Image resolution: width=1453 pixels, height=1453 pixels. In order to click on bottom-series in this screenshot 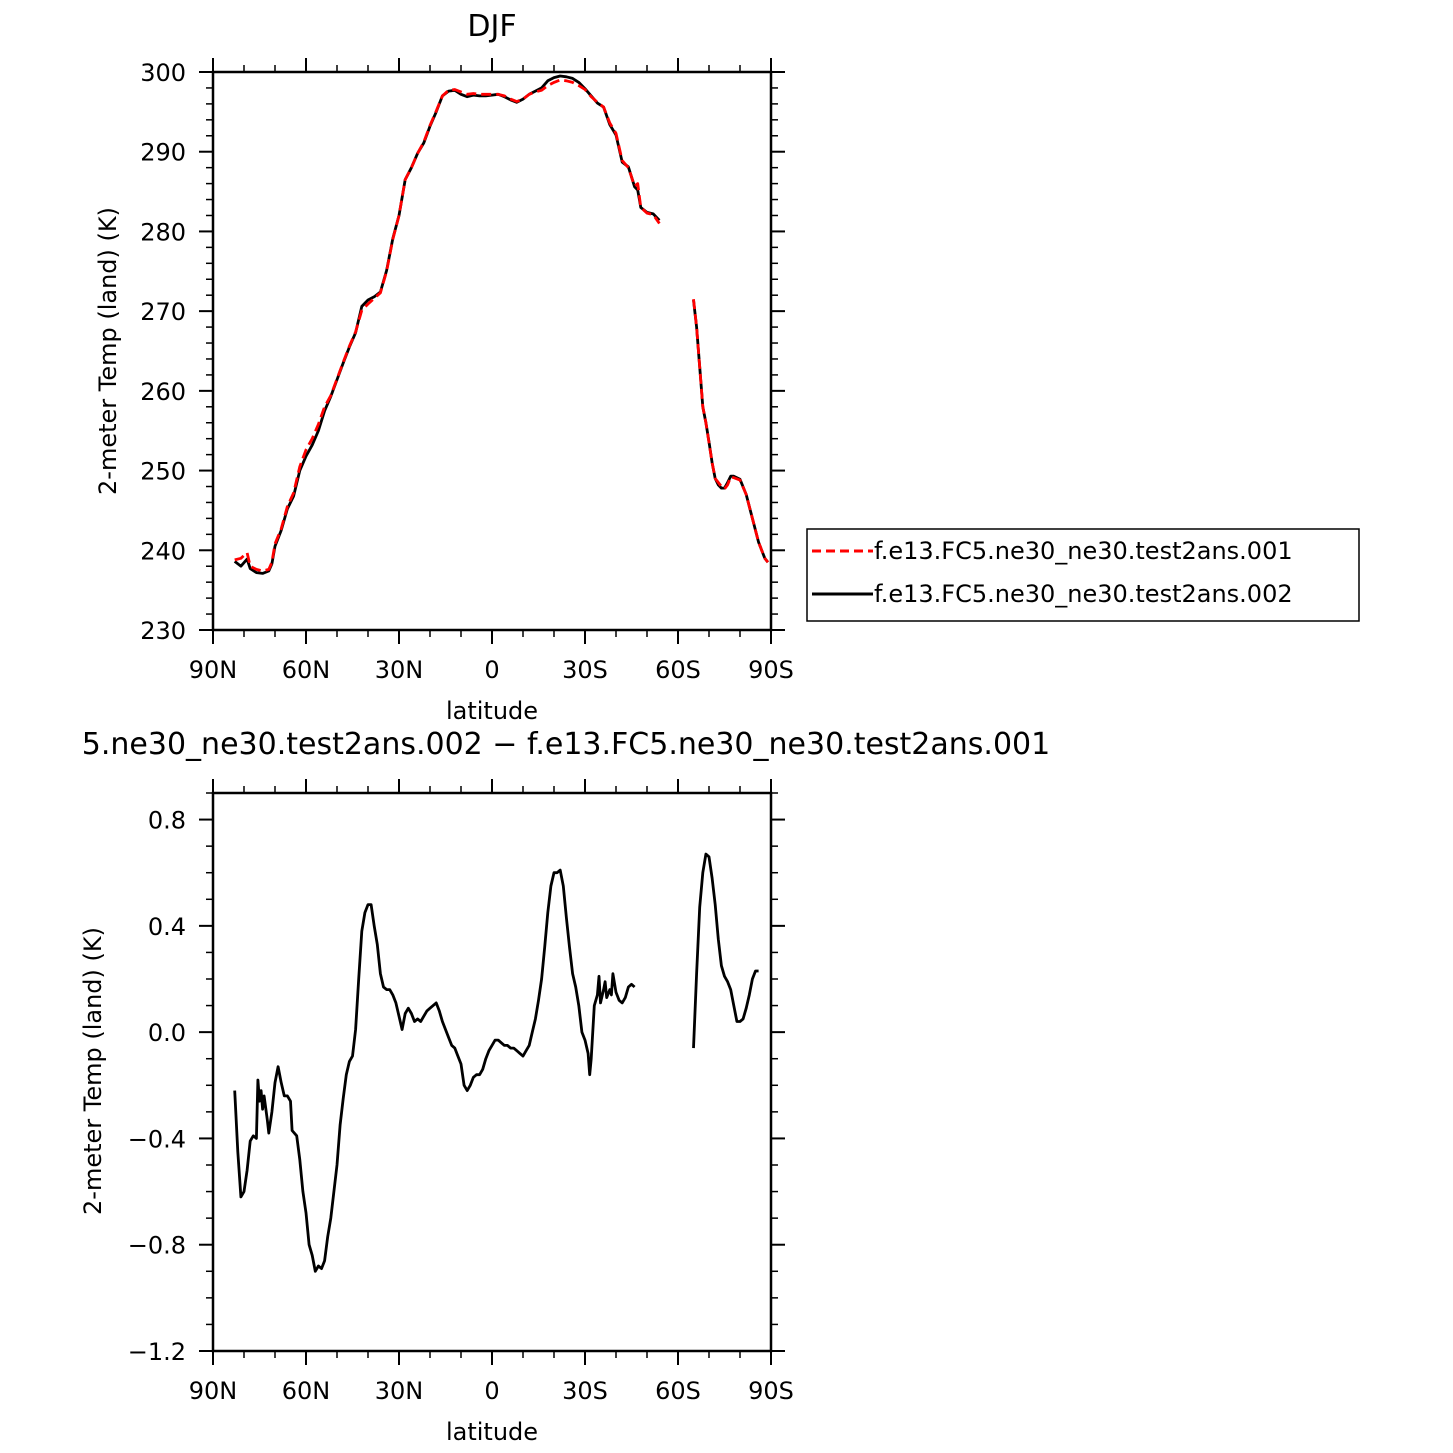, I will do `click(496, 1062)`.